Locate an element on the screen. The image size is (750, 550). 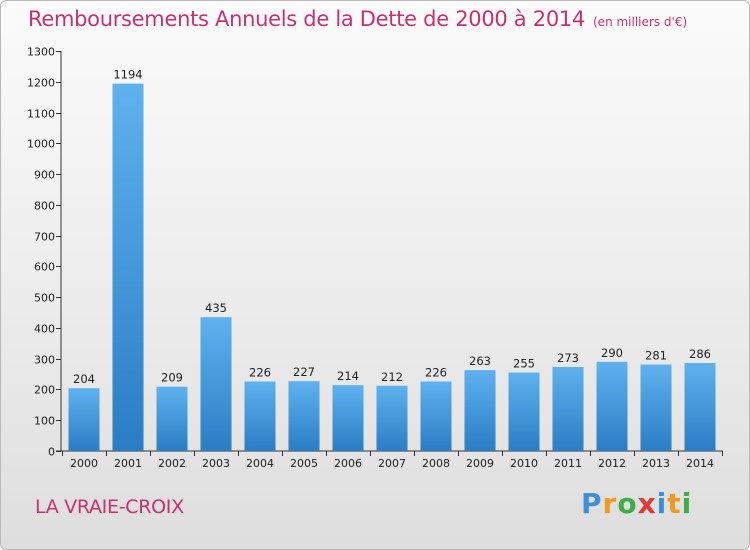
y-tick-label: 1100 is located at coordinates (41, 114).